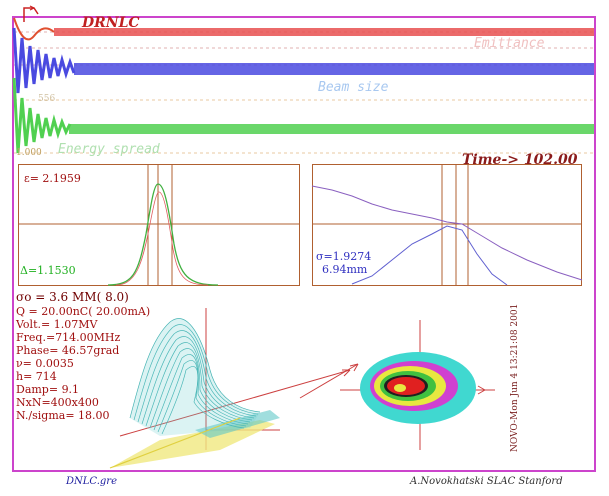 The height and width of the screenshot is (496, 609). I want to click on param-damp: Damp= 9.1, so click(48, 389).